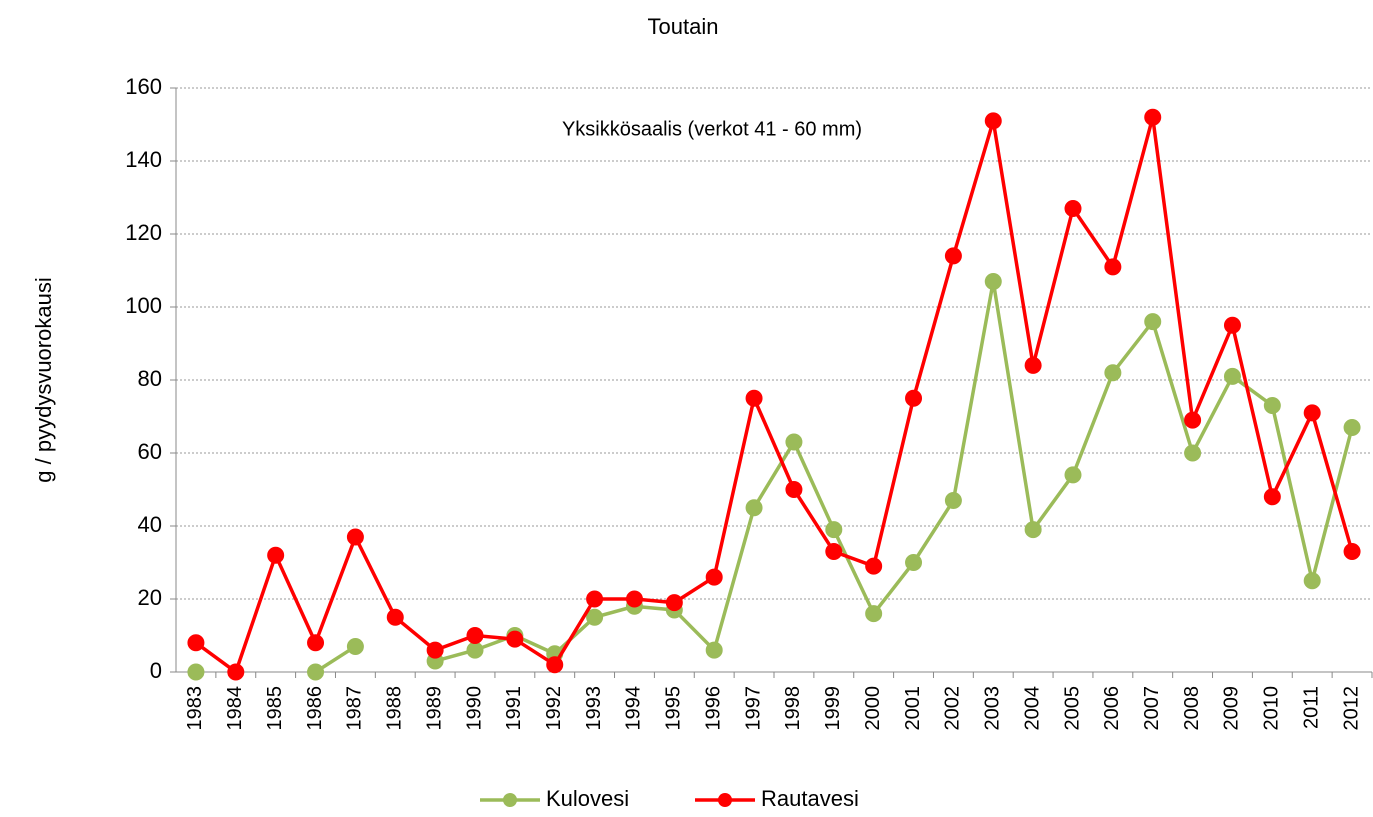 This screenshot has width=1373, height=817. I want to click on x-tick-label: 1985, so click(275, 708).